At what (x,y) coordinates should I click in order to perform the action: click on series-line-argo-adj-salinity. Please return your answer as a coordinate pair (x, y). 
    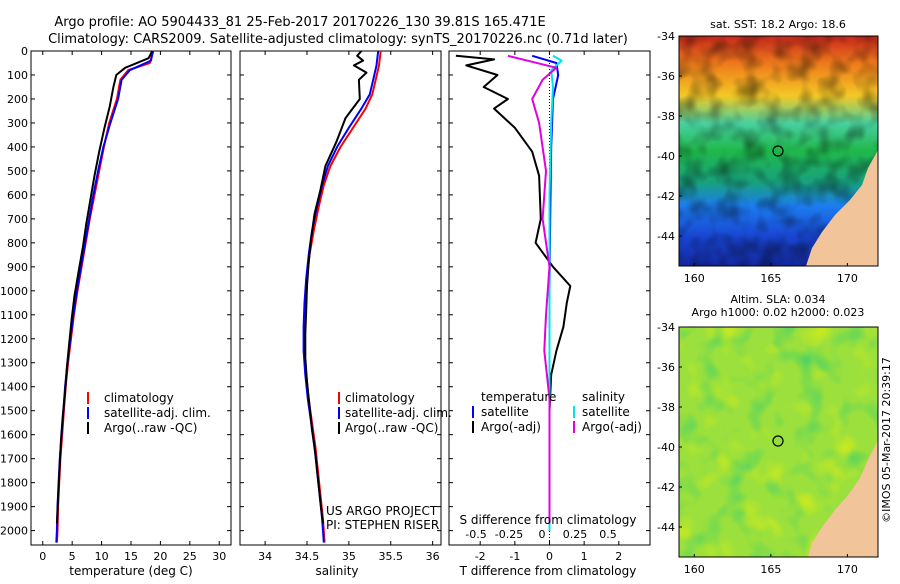
    Looking at the image, I should click on (532, 289).